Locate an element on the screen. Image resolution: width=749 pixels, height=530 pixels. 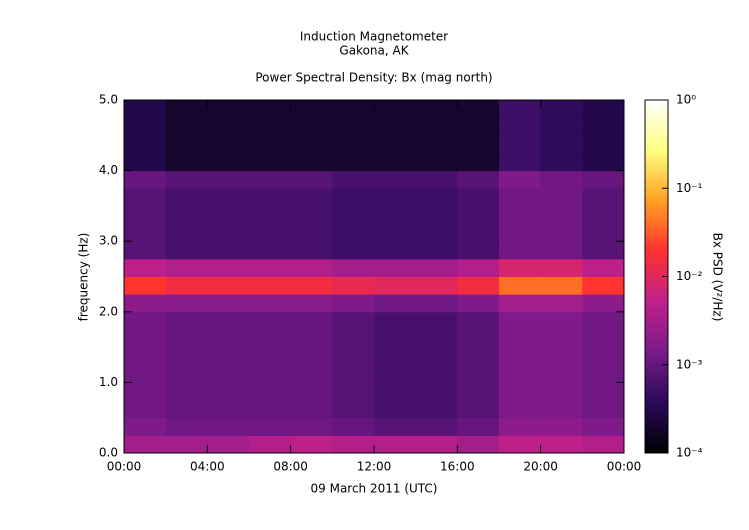
colorbar-tick-label: 10⁻⁴ is located at coordinates (689, 453).